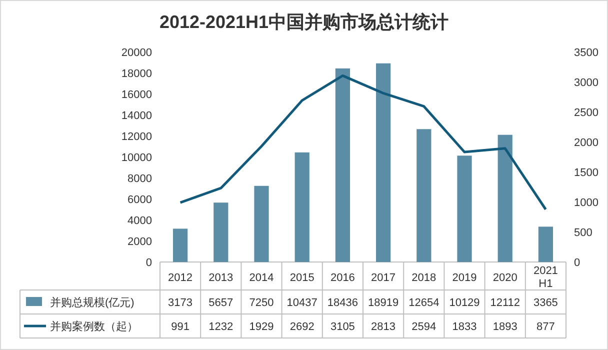 The width and height of the screenshot is (608, 350). Describe the element at coordinates (586, 143) in the screenshot. I see `y2-tick-label: 2000` at that location.